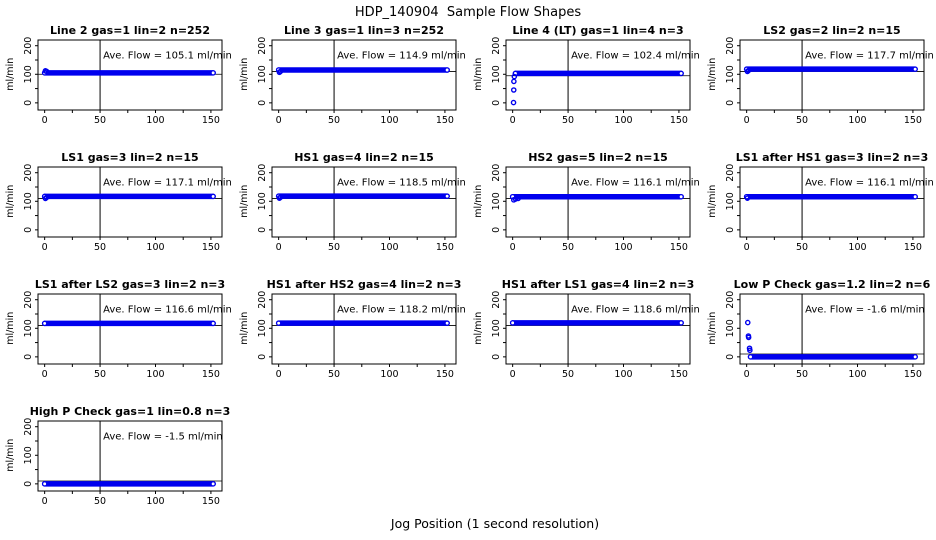 The height and width of the screenshot is (540, 936). I want to click on subplot-title: Low P Check gas=1.2 lin=2 n=6, so click(832, 284).